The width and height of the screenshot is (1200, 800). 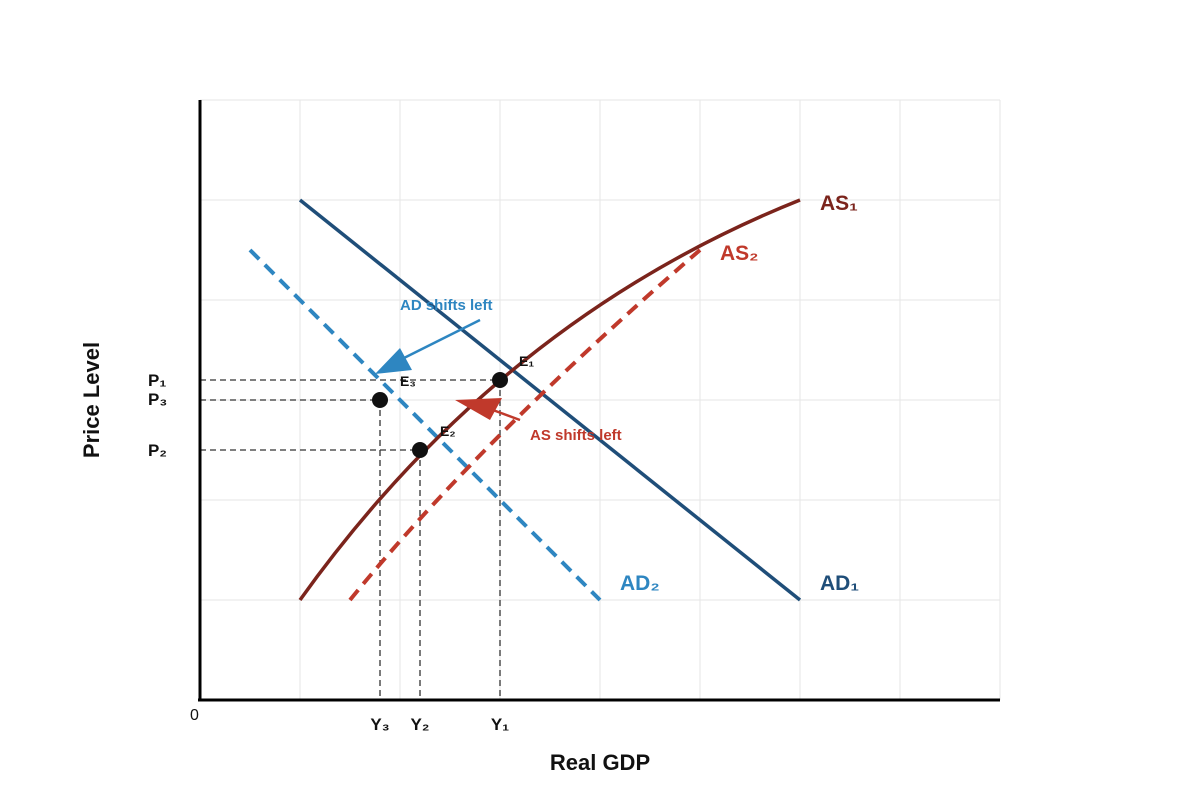 What do you see at coordinates (350, 539) in the screenshot?
I see `guide-lines` at bounding box center [350, 539].